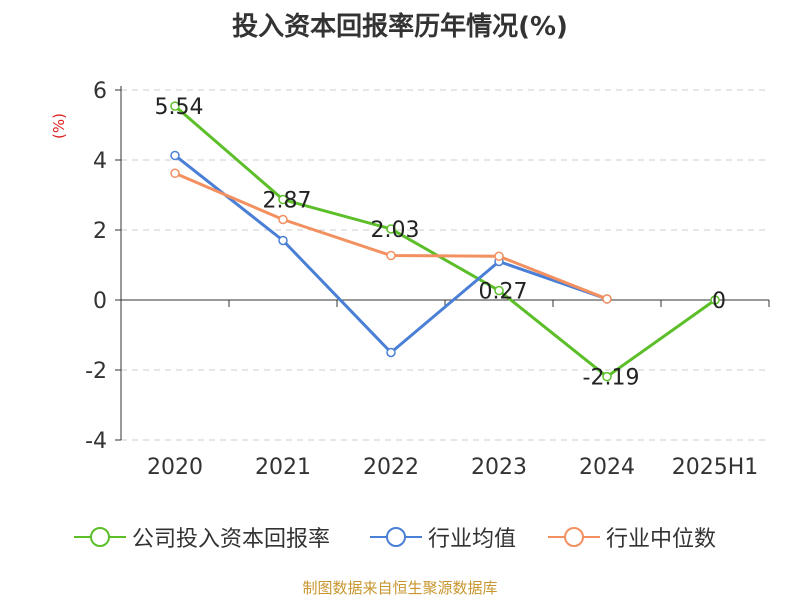 The height and width of the screenshot is (600, 800). I want to click on data-label: -2.19, so click(611, 378).